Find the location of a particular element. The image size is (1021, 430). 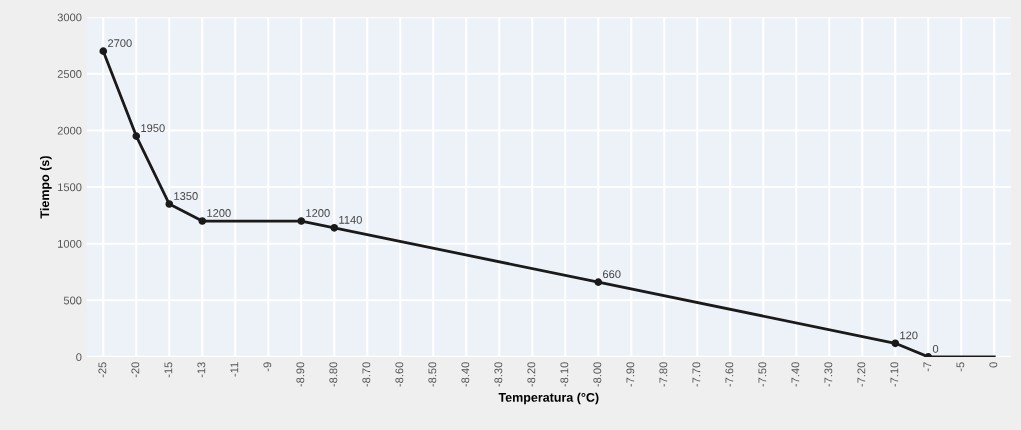

x-tick-label: -8.70 is located at coordinates (366, 374).